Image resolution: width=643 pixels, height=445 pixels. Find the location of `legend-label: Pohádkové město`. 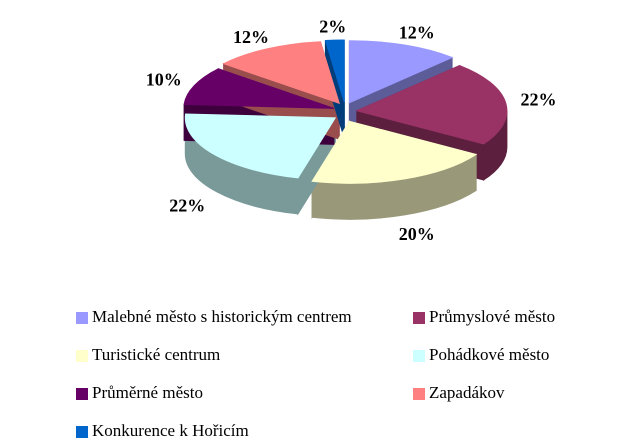

legend-label: Pohádkové město is located at coordinates (489, 354).